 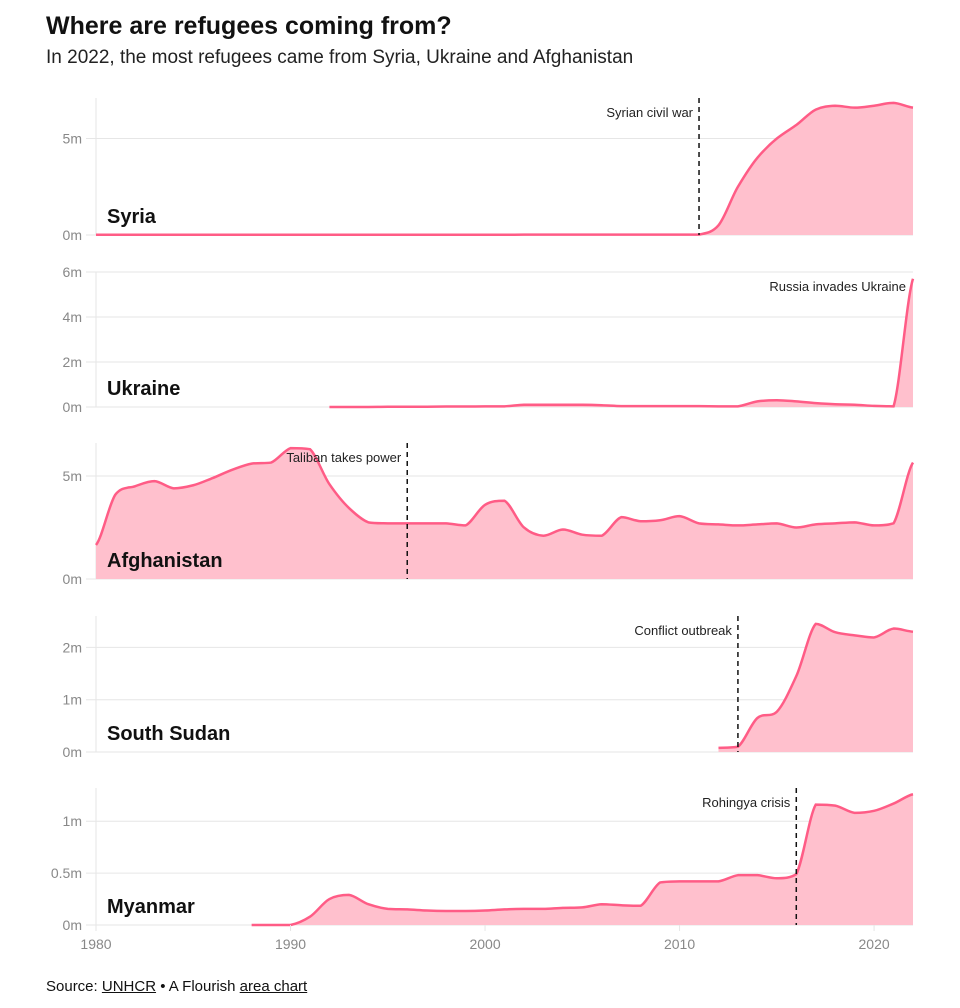 What do you see at coordinates (168, 734) in the screenshot?
I see `country-label: South Sudan` at bounding box center [168, 734].